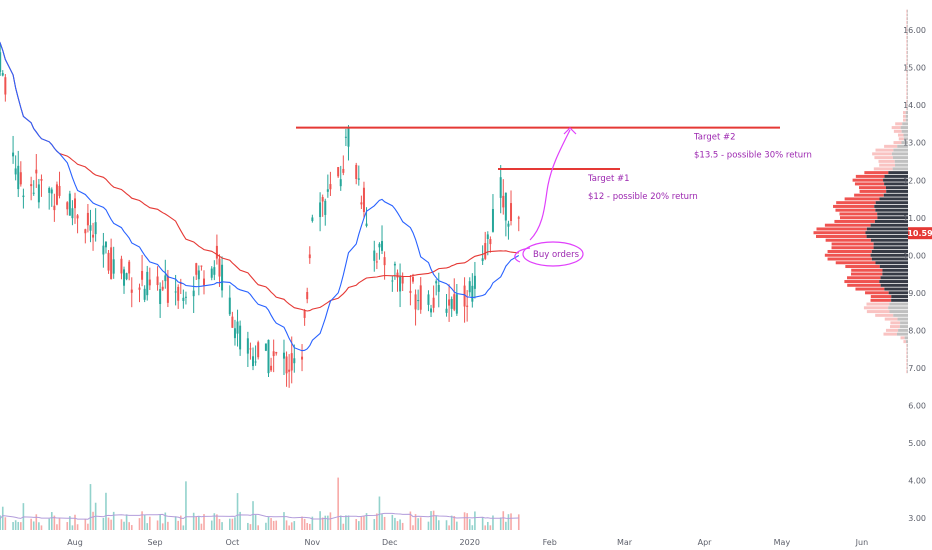 The width and height of the screenshot is (932, 550). Describe the element at coordinates (154, 542) in the screenshot. I see `time-tick-label: Sep` at that location.